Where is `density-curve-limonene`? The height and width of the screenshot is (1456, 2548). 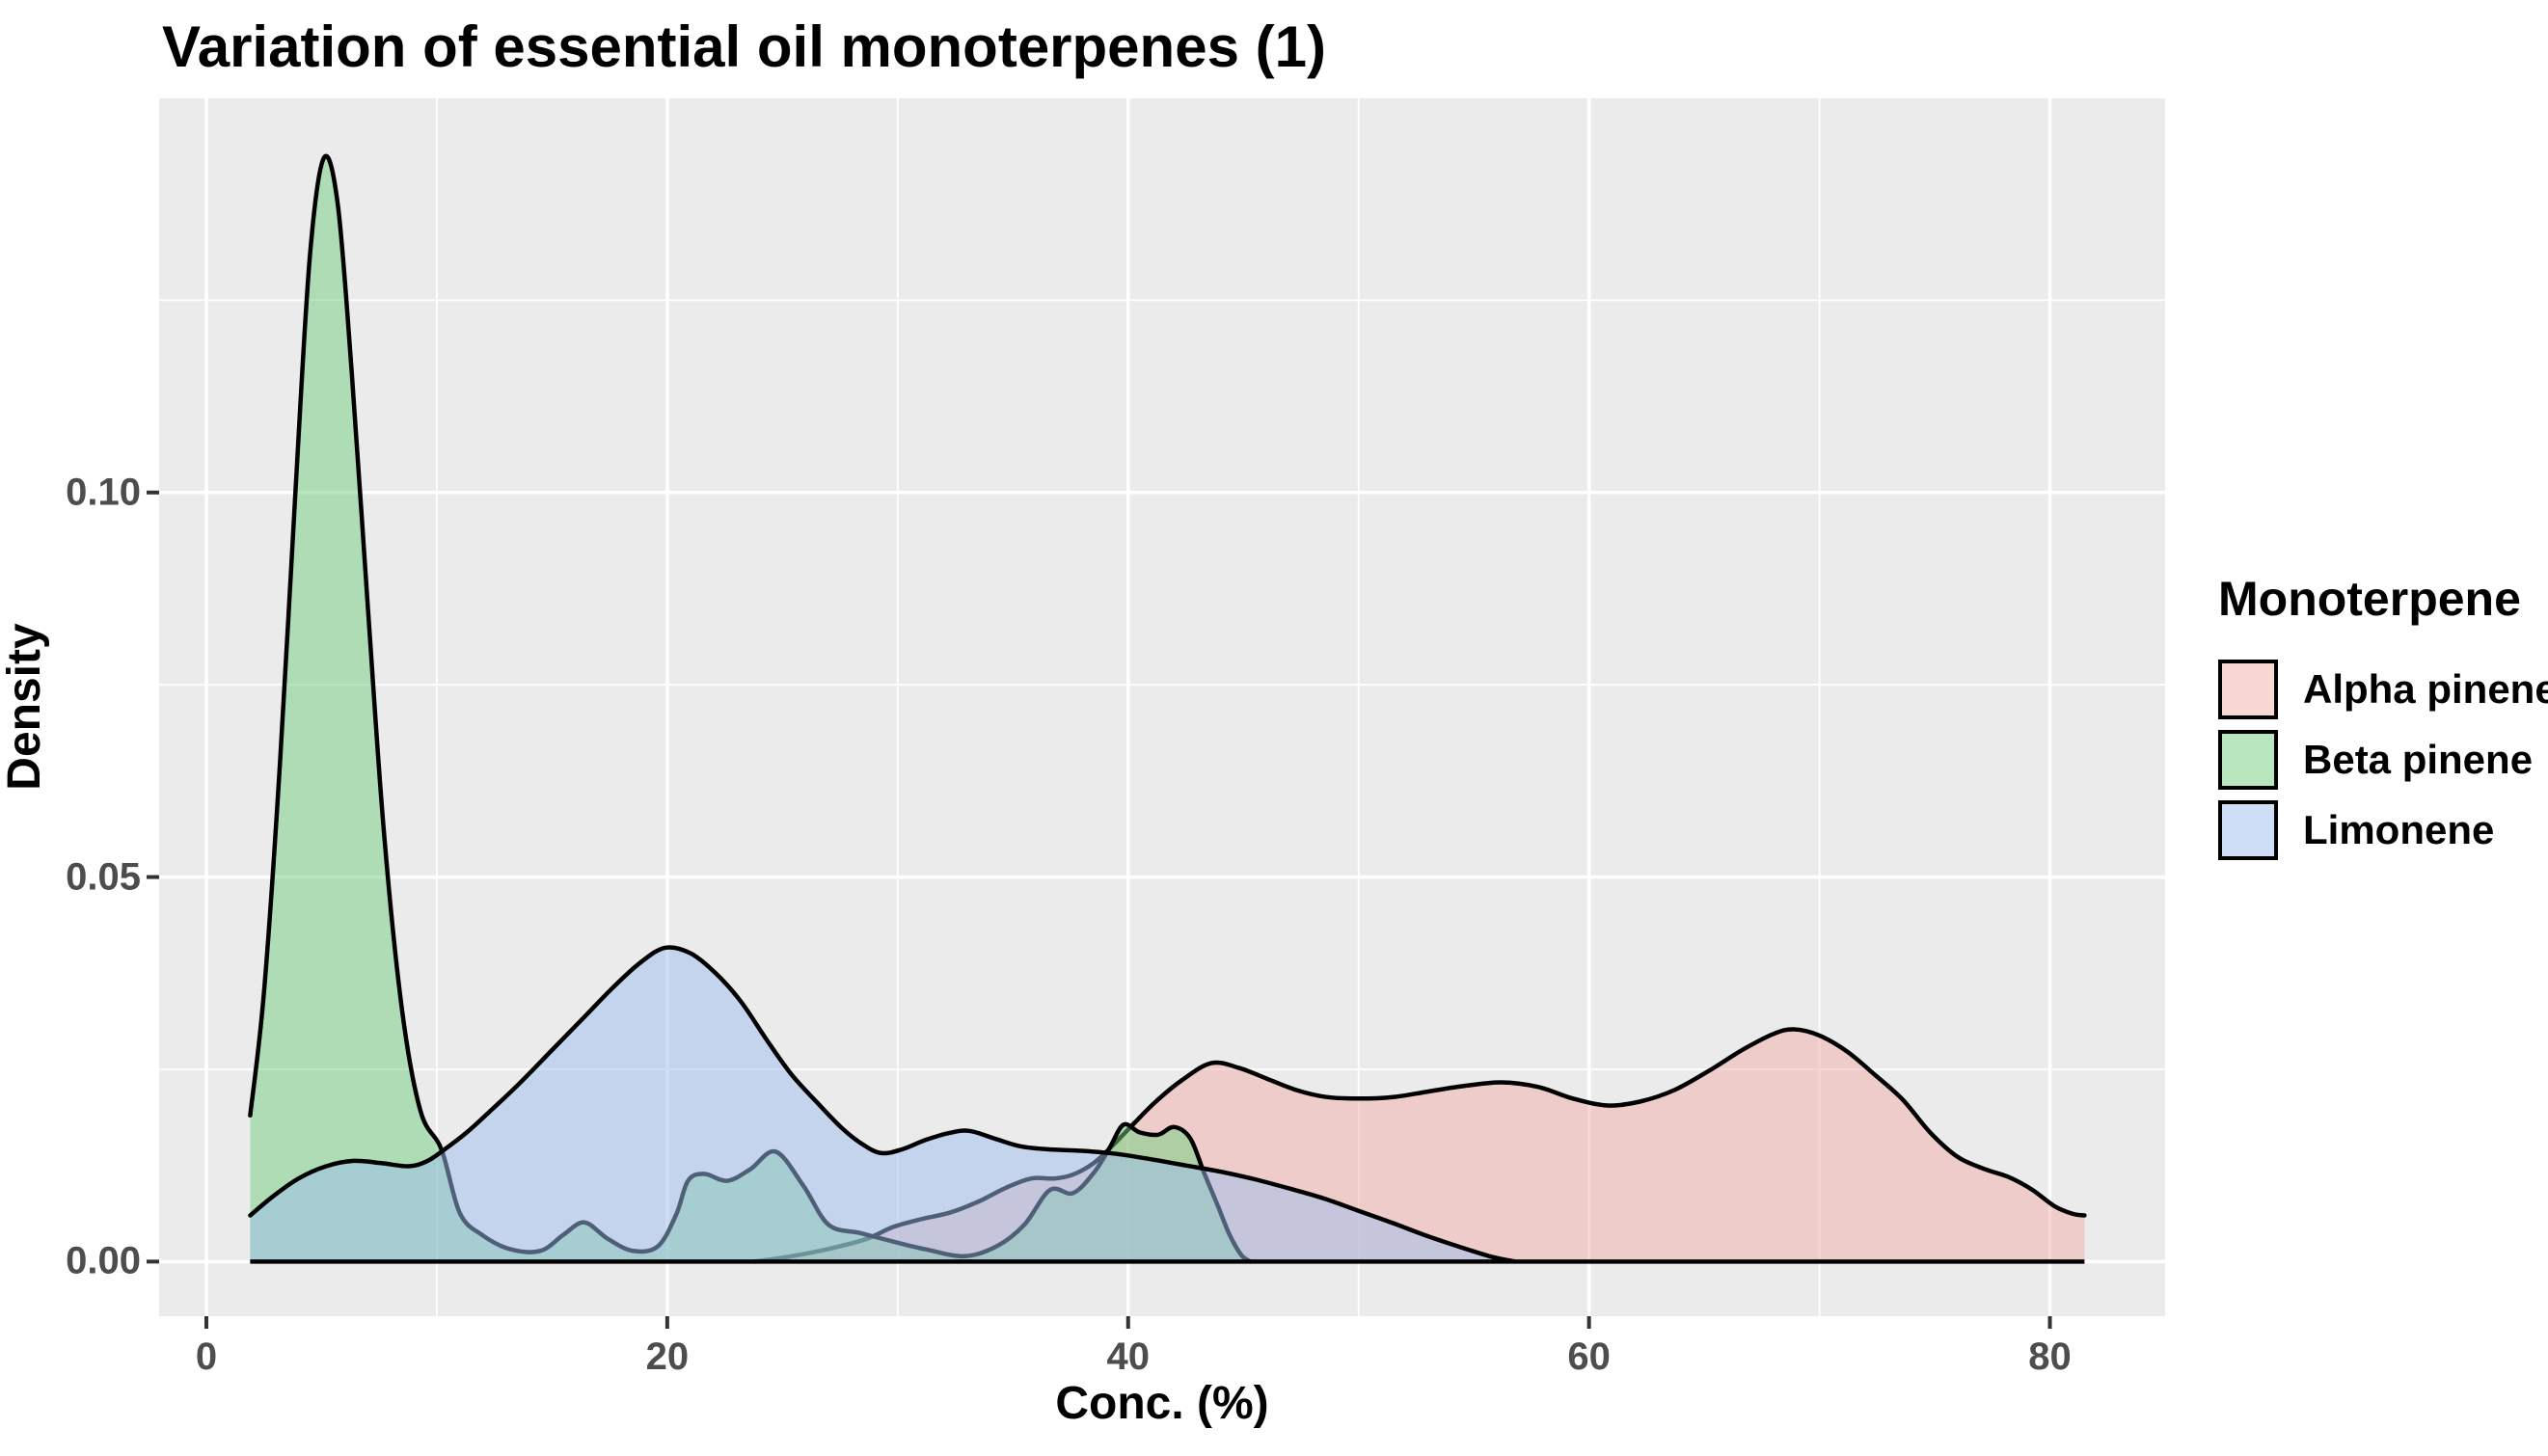 density-curve-limonene is located at coordinates (883, 1104).